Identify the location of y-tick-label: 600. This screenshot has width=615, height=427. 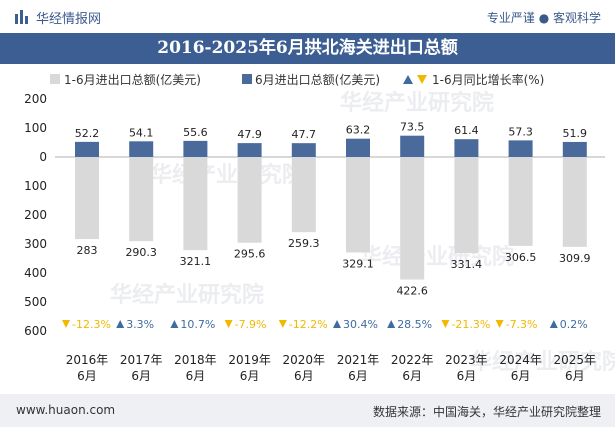
(35, 331).